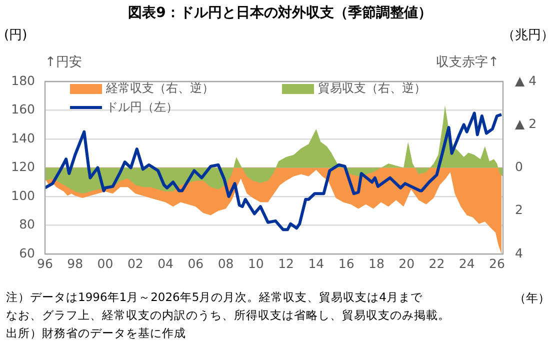  Describe the element at coordinates (467, 62) in the screenshot. I see `text: 収支赤字↑` at that location.